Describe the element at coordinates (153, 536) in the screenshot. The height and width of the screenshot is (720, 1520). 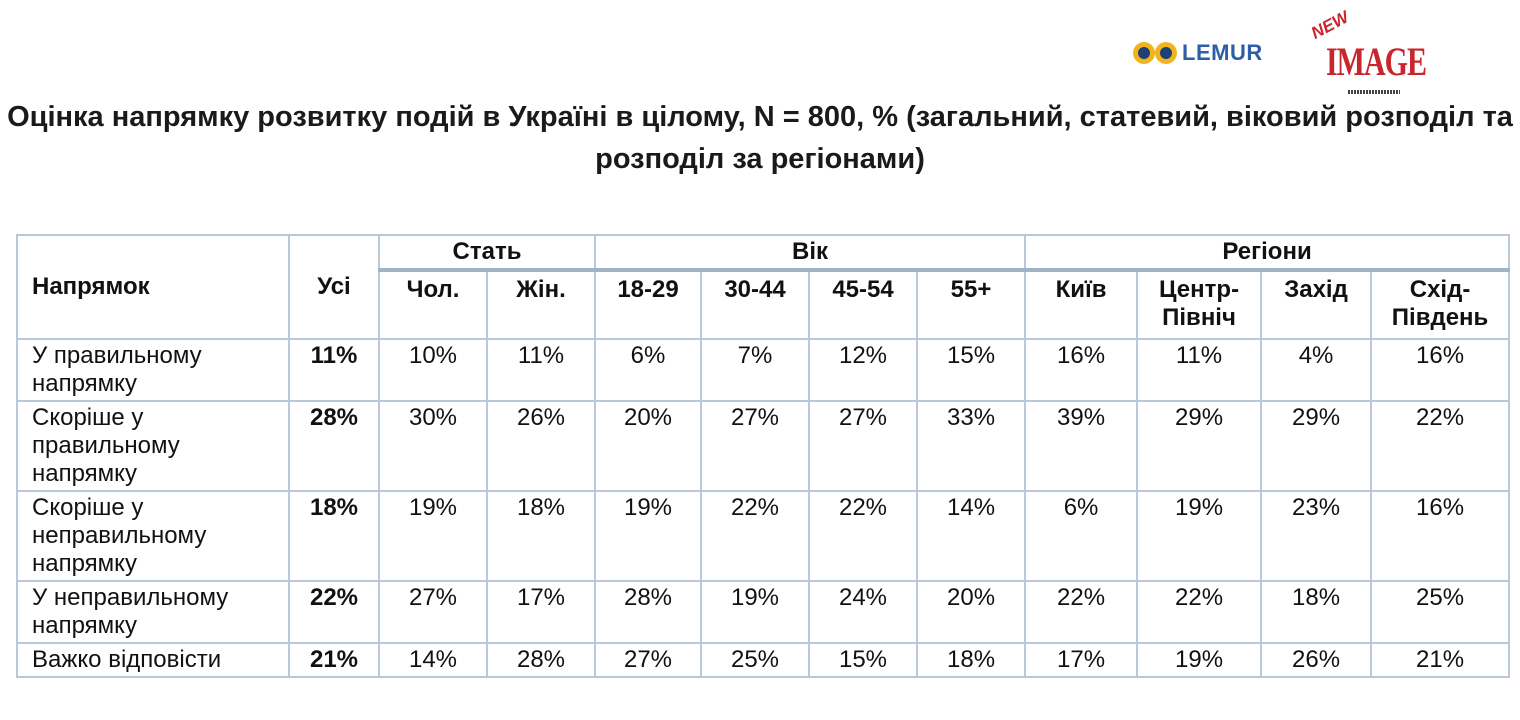
I see `row-label: Скоріше у неправильному напрямку` at that location.